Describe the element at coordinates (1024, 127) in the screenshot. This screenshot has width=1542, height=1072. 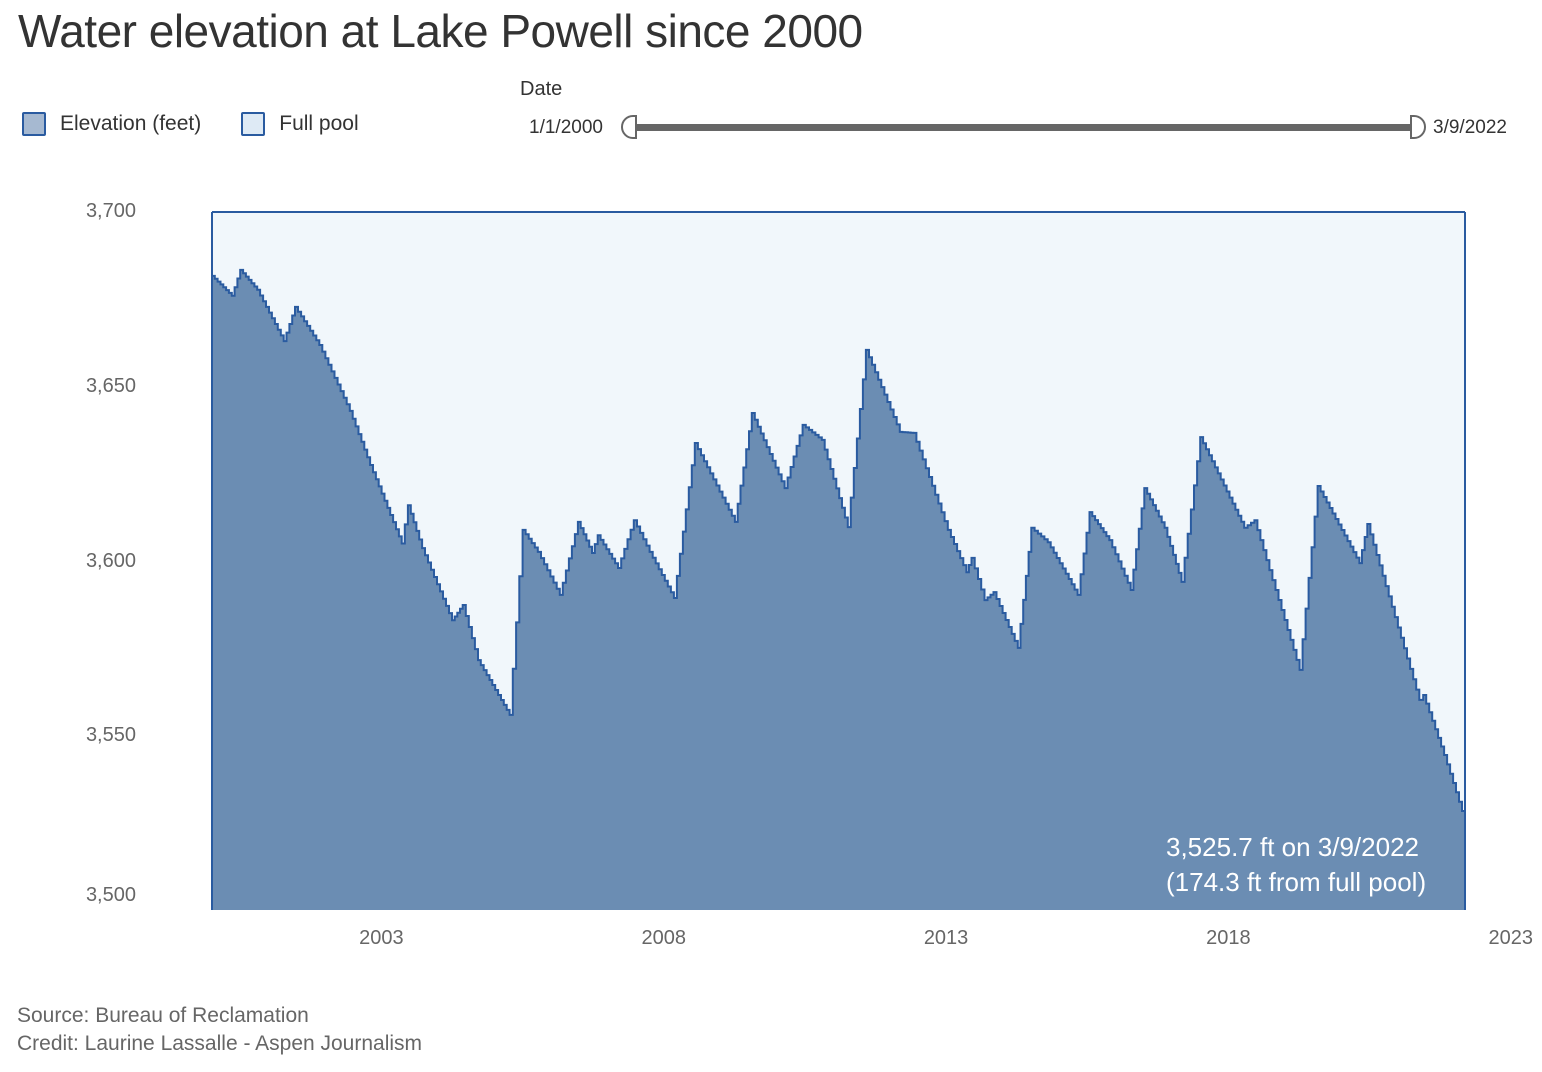
I see `date-range-slider-track` at that location.